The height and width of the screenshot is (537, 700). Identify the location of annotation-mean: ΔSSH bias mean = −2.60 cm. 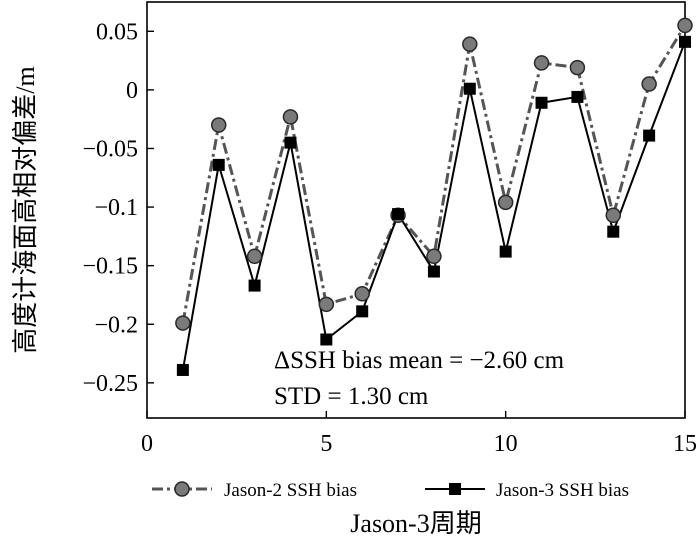
(419, 360).